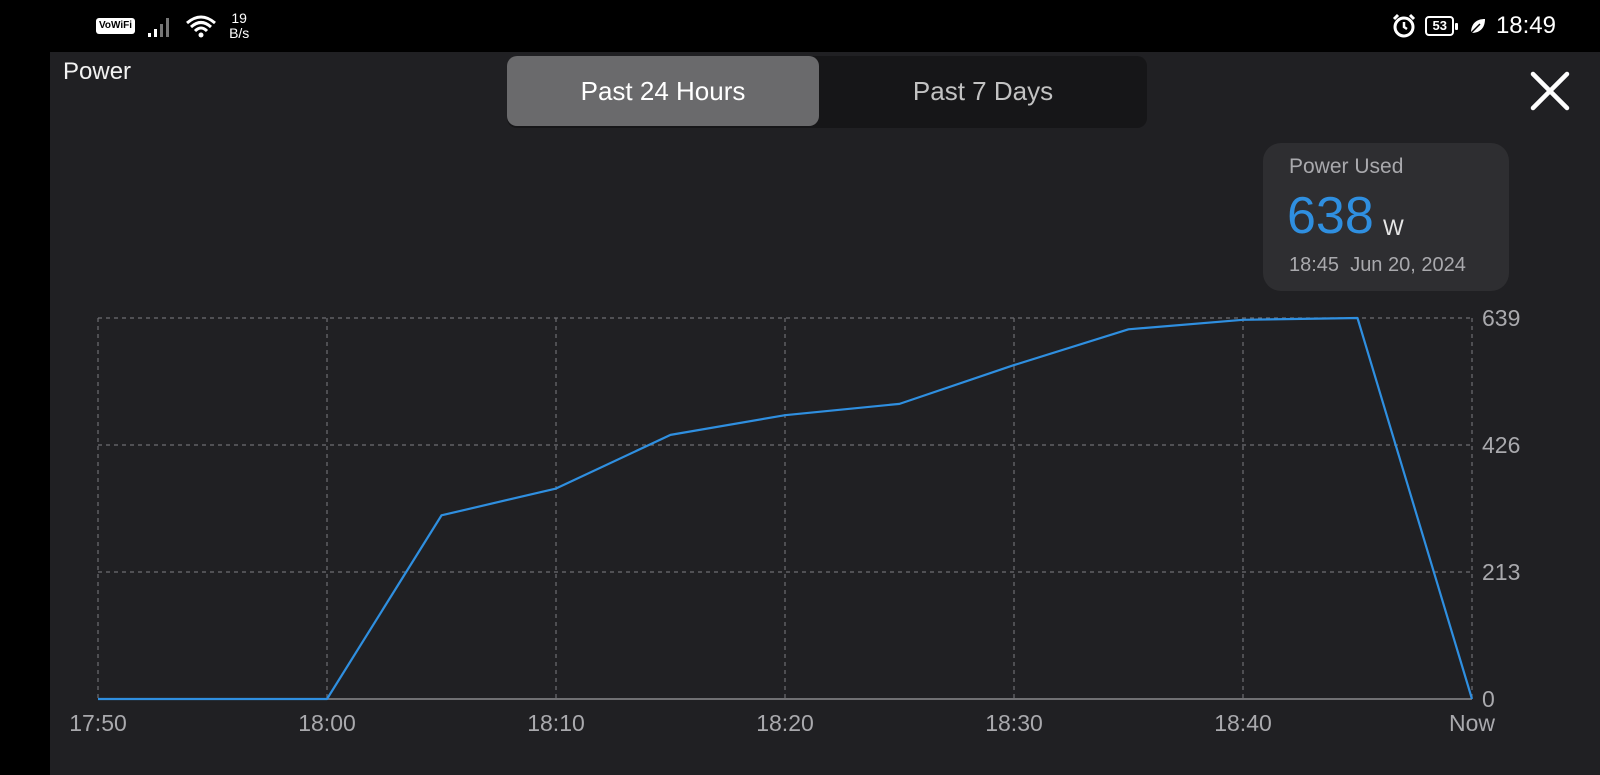 The image size is (1600, 775). Describe the element at coordinates (785, 723) in the screenshot. I see `x-tick-label: 18:20` at that location.